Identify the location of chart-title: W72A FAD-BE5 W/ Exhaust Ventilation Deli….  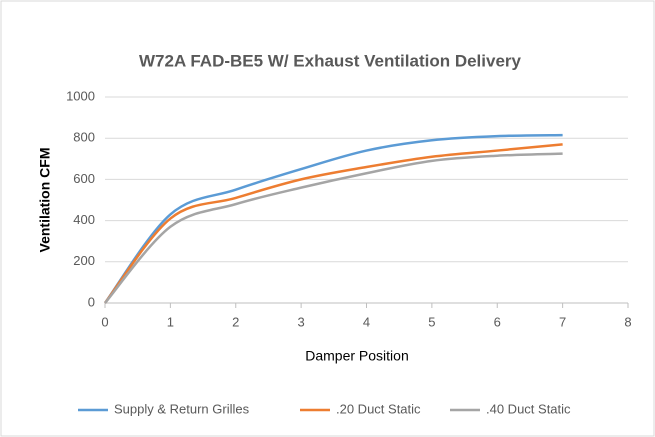
(330, 60).